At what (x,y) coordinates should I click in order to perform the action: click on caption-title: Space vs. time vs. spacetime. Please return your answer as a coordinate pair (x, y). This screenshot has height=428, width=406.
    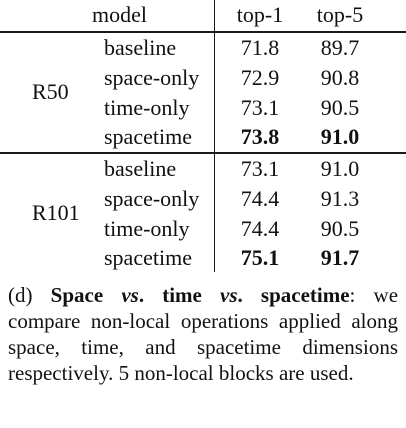
    Looking at the image, I should click on (200, 295).